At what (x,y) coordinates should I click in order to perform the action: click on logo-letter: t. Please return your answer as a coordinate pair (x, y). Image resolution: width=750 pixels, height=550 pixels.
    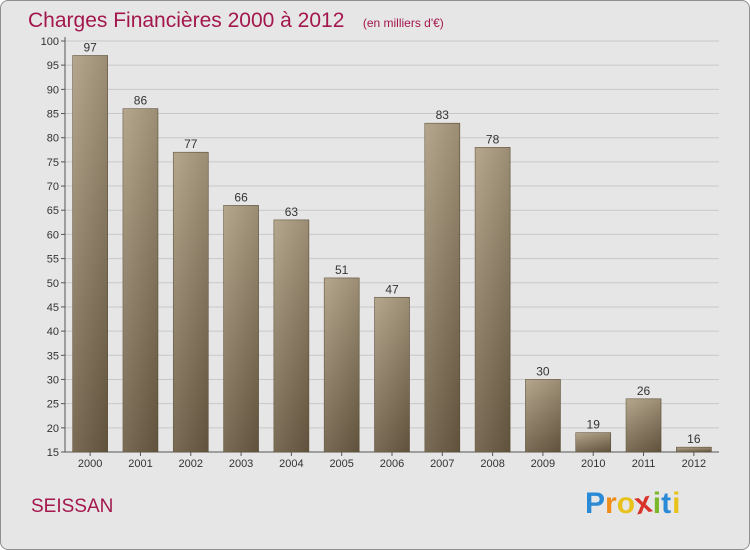
    Looking at the image, I should click on (666, 503).